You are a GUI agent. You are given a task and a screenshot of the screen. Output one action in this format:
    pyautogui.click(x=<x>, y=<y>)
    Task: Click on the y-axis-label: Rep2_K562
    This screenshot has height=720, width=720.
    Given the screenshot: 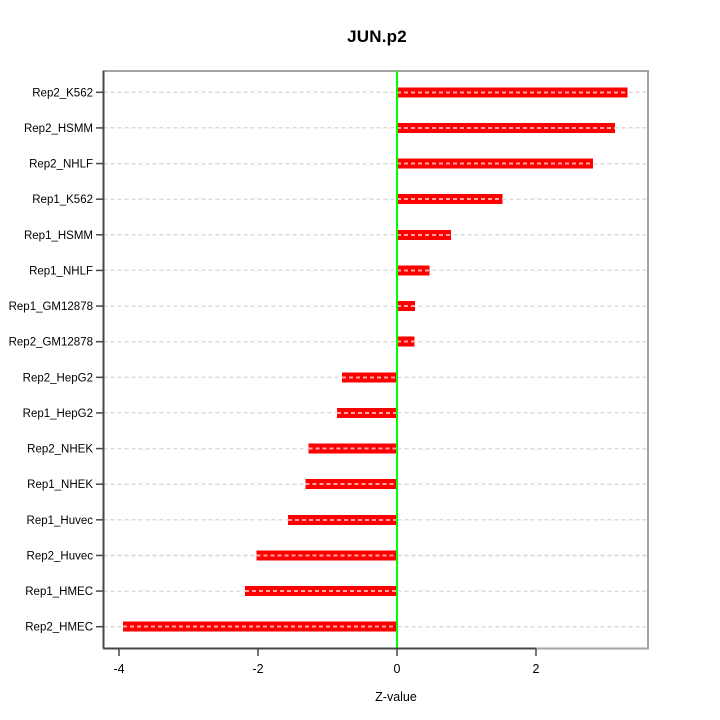 What is the action you would take?
    pyautogui.click(x=62, y=93)
    